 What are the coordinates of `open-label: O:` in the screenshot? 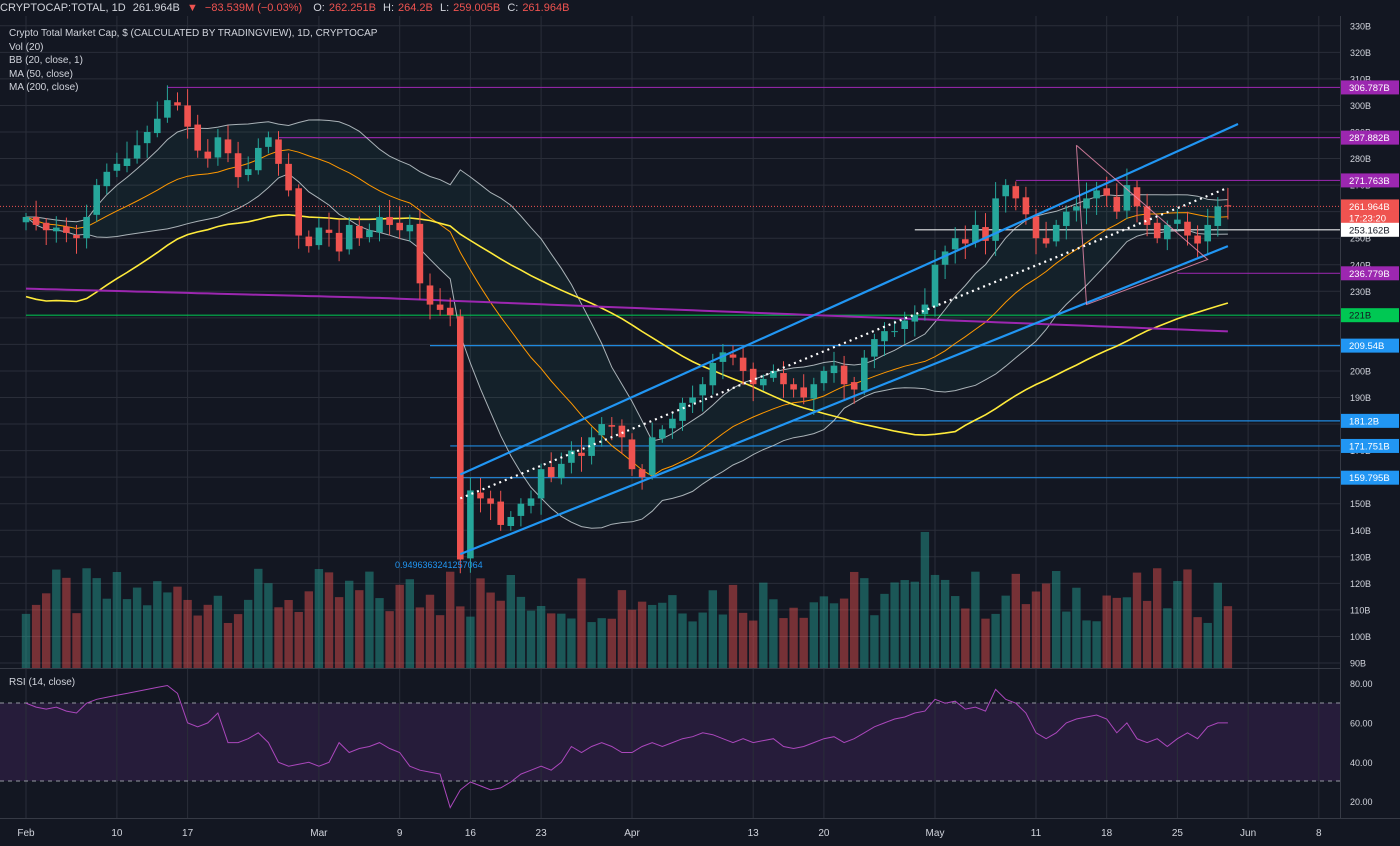 It's located at (319, 8).